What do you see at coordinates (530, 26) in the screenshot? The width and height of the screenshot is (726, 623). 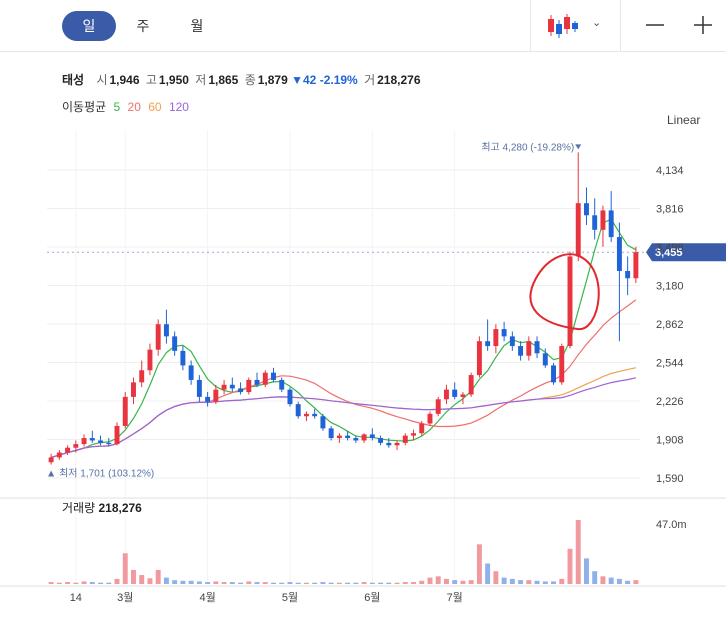 I see `toolbar-divider` at bounding box center [530, 26].